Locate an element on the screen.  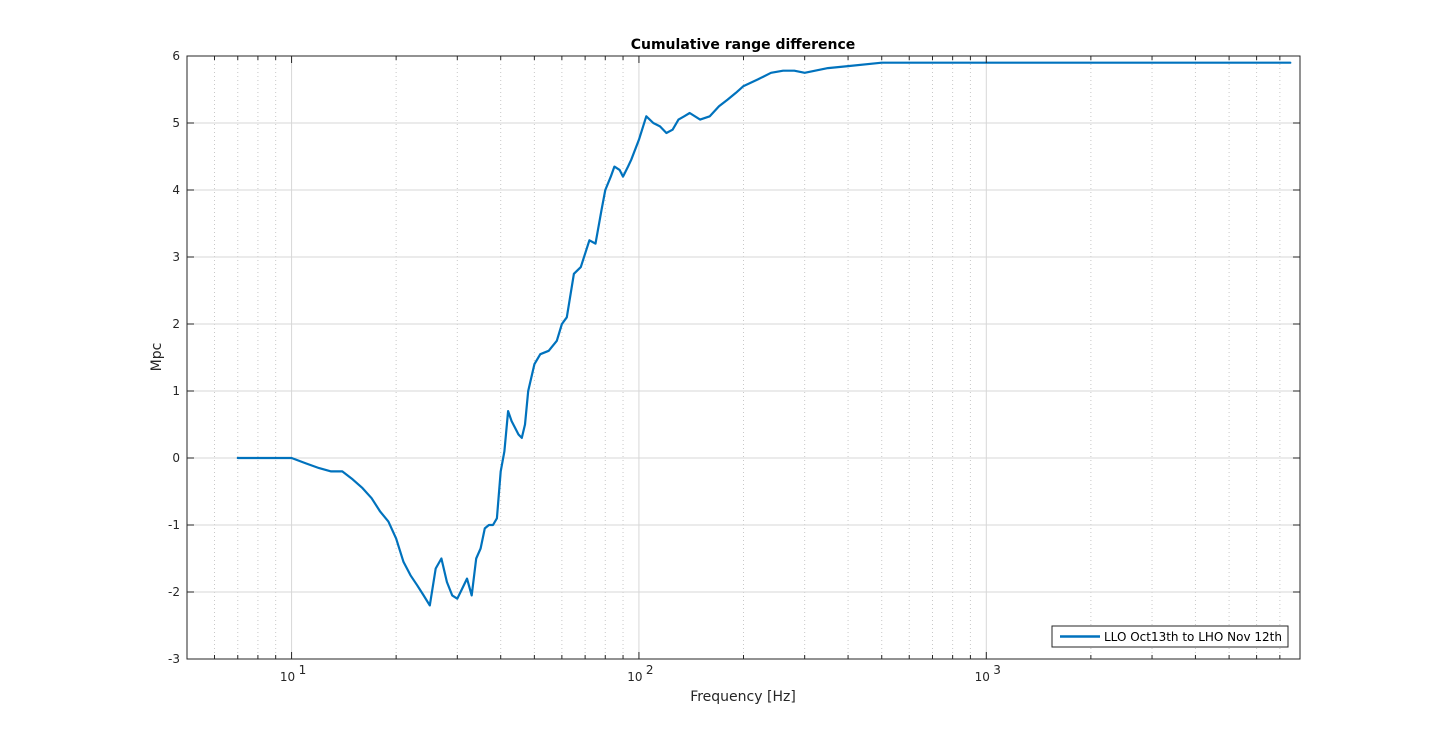
legend-box is located at coordinates (1170, 636).